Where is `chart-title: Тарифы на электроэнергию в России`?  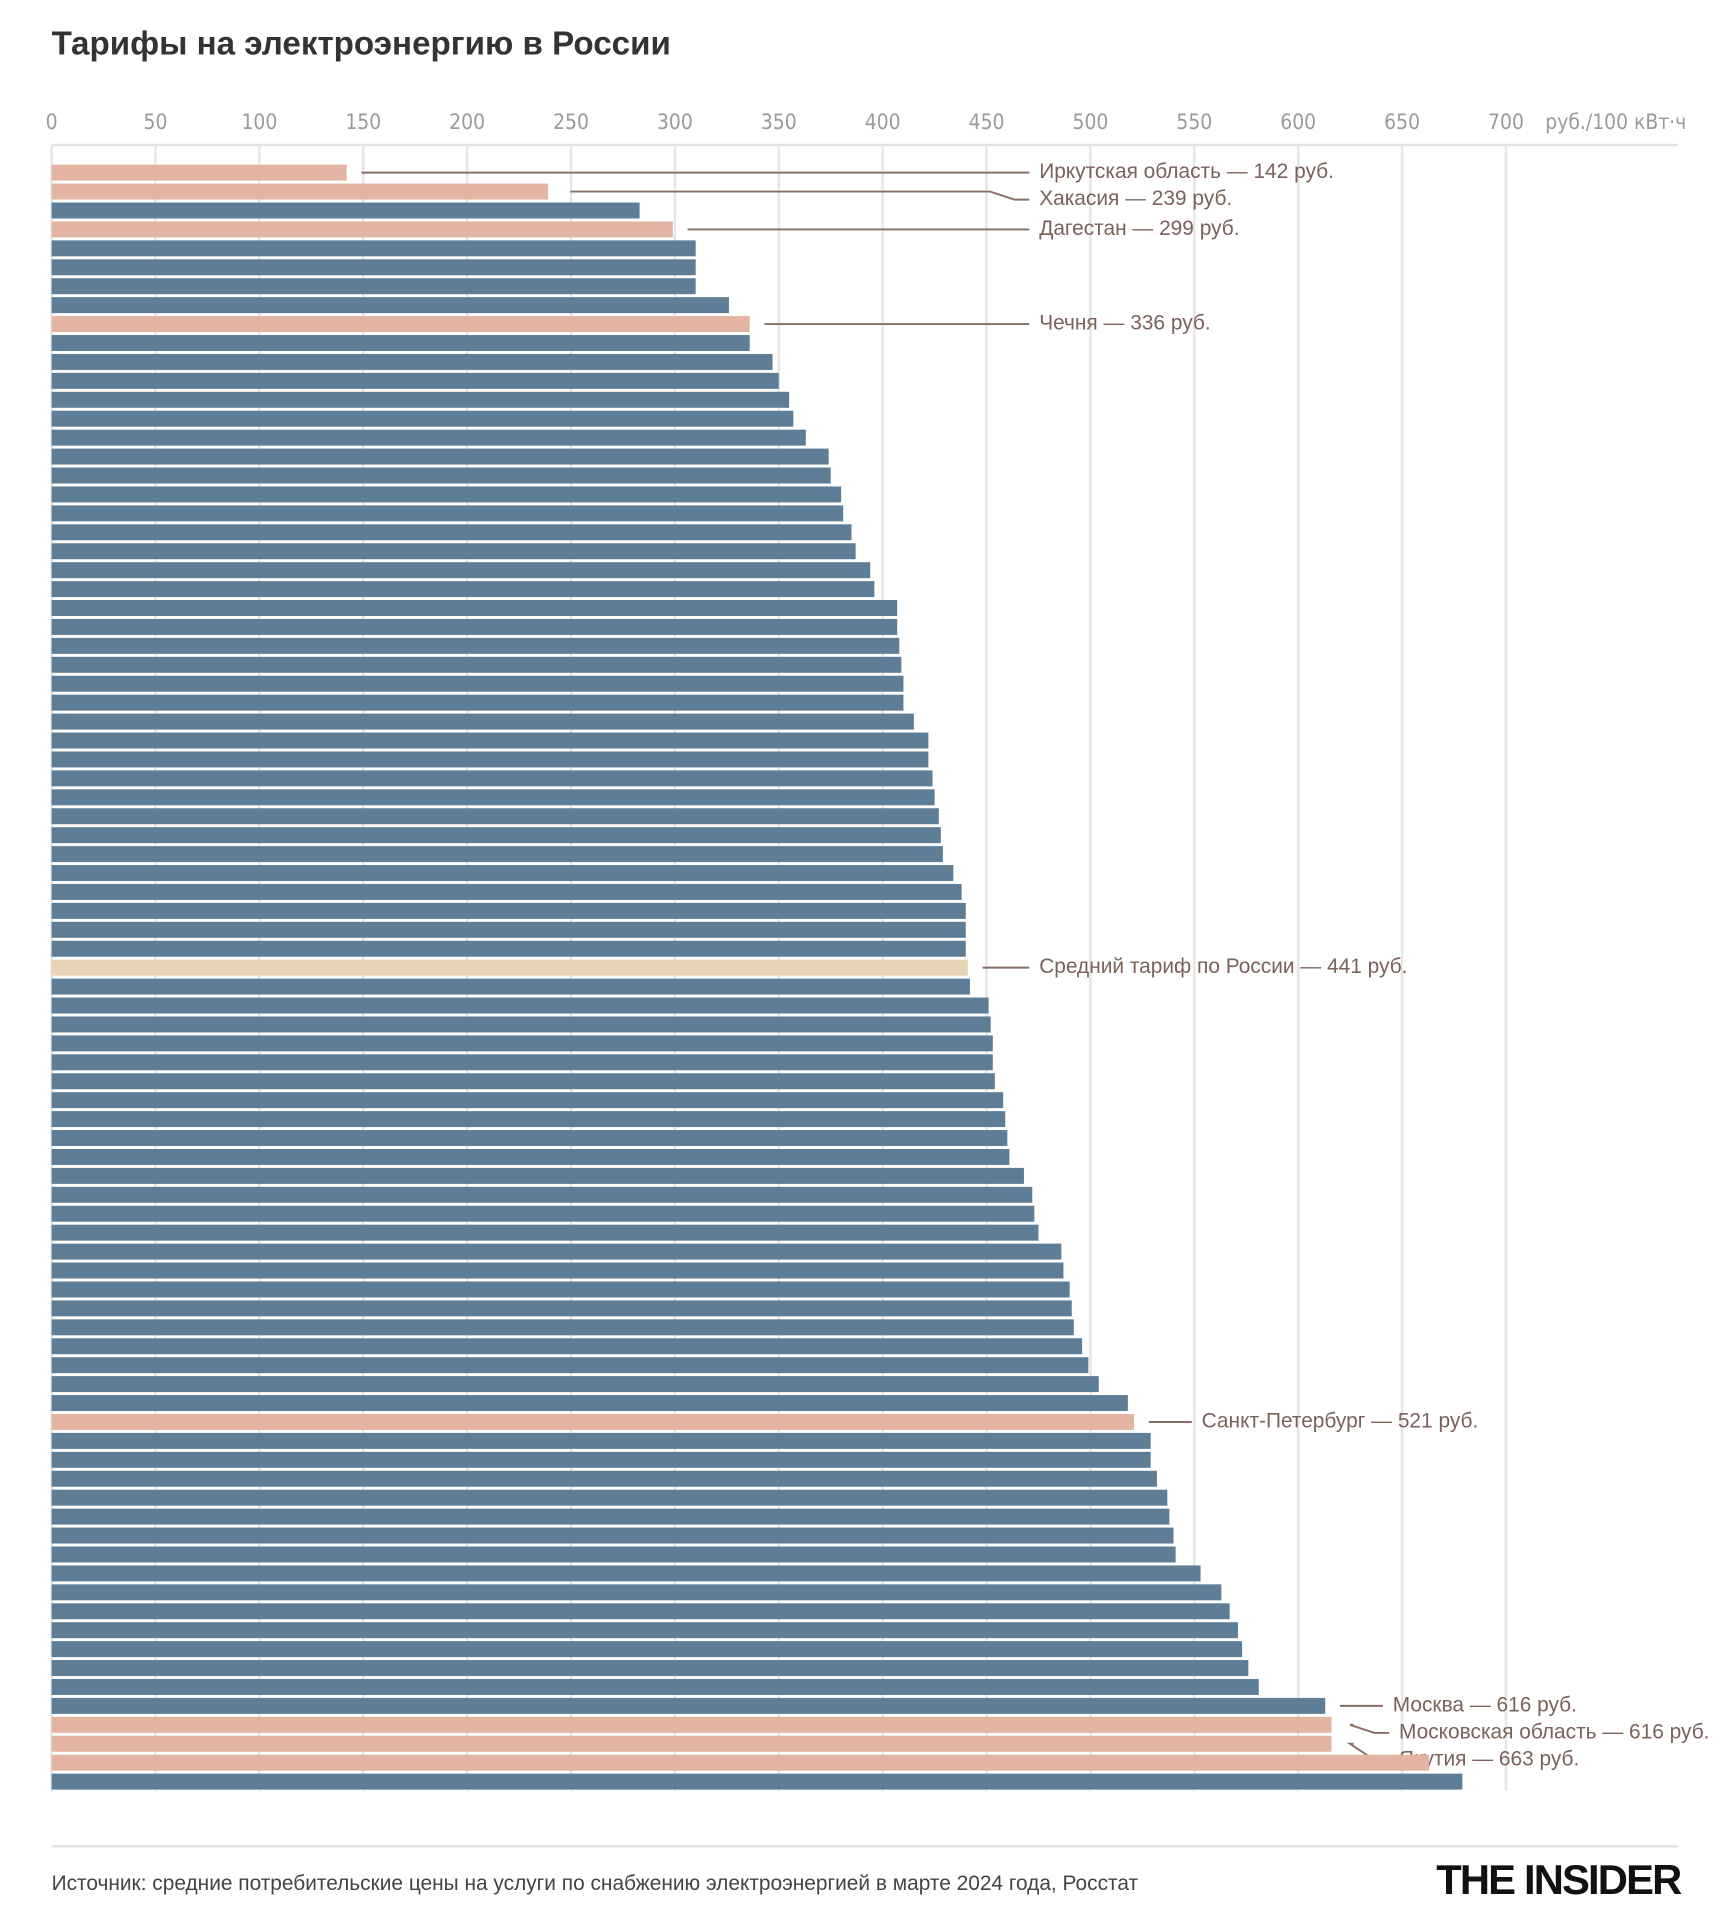
chart-title: Тарифы на электроэнергию в России is located at coordinates (361, 43).